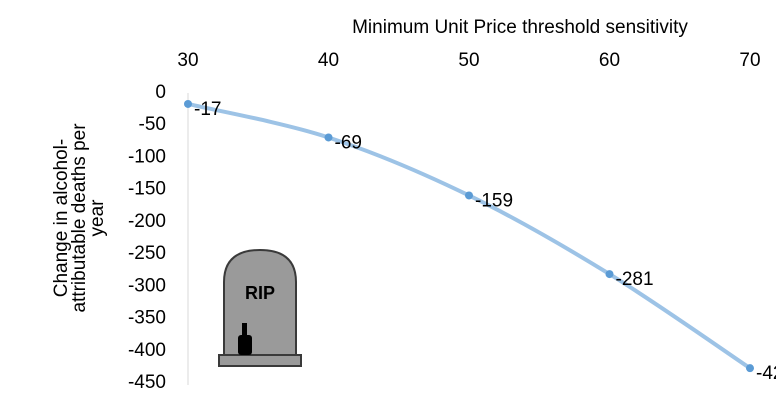 This screenshot has width=776, height=403. Describe the element at coordinates (328, 60) in the screenshot. I see `x-tick-label: 40` at that location.